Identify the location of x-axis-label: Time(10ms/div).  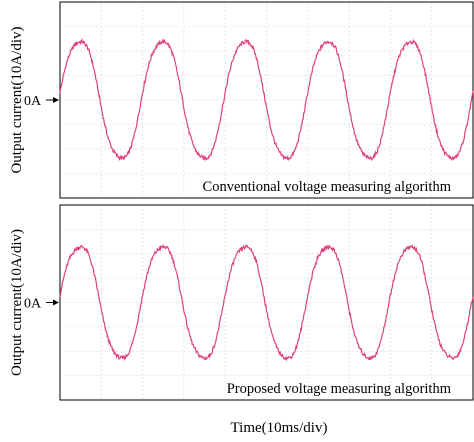
(279, 428).